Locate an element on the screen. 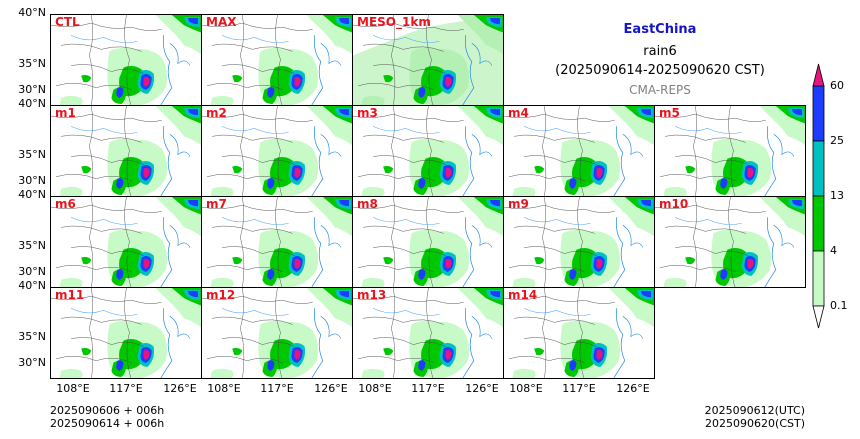  footer-valid: 2025090612(UTC) 2025090620(CST) is located at coordinates (722, 417).